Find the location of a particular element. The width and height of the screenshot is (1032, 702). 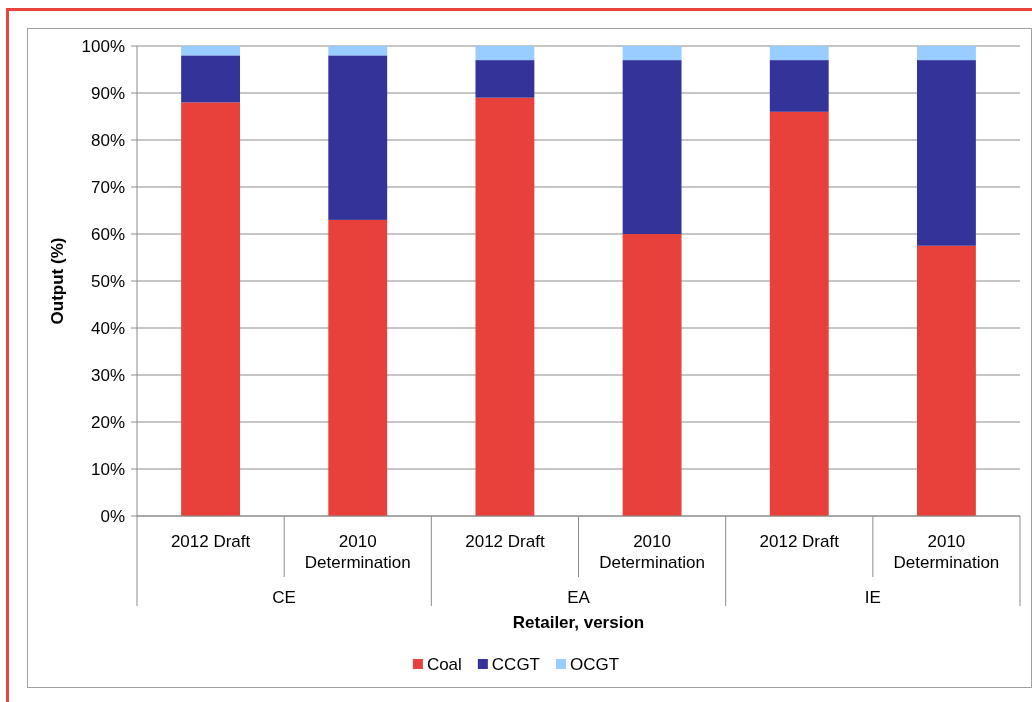

y-tick-label: 90% is located at coordinates (107, 93).